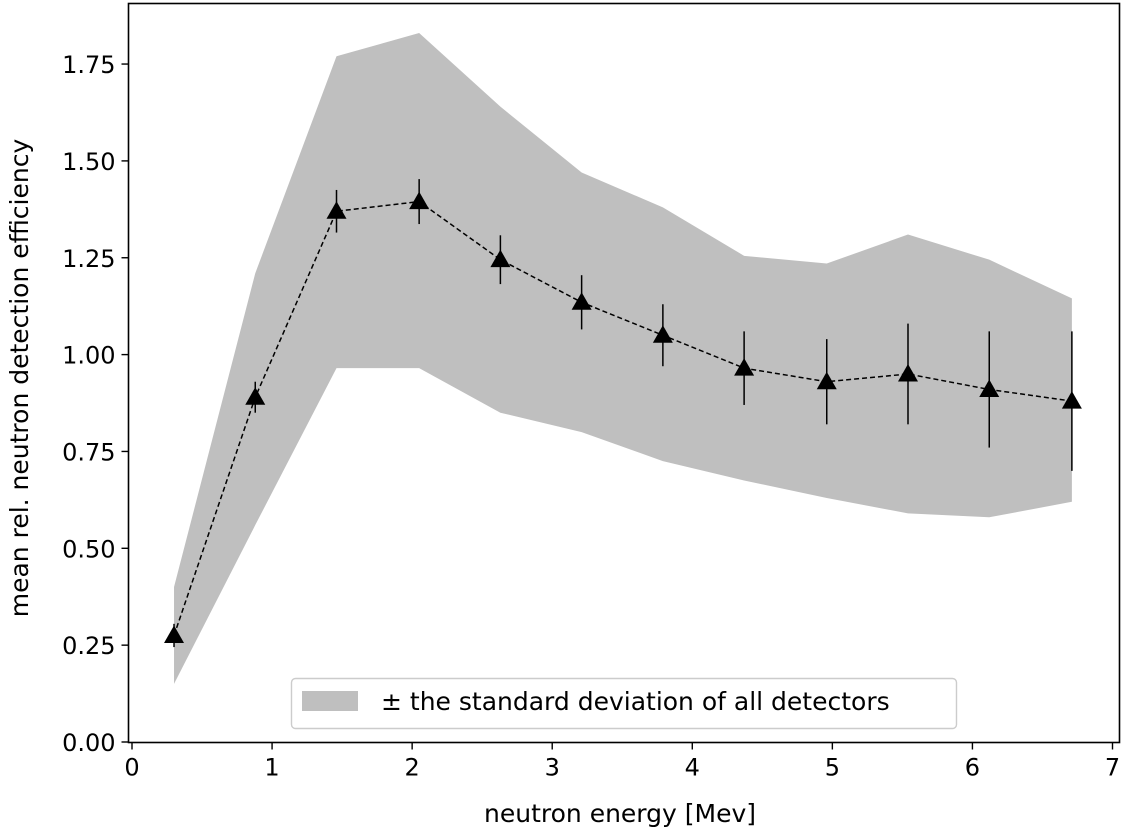 Image resolution: width=1126 pixels, height=830 pixels. Describe the element at coordinates (692, 768) in the screenshot. I see `x-tick-label: 4` at that location.